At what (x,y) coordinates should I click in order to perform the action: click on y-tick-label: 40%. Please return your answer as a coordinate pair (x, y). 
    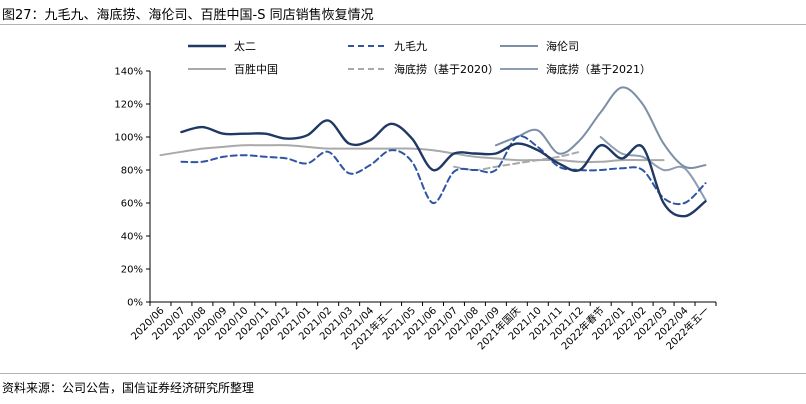
    Looking at the image, I should click on (132, 237).